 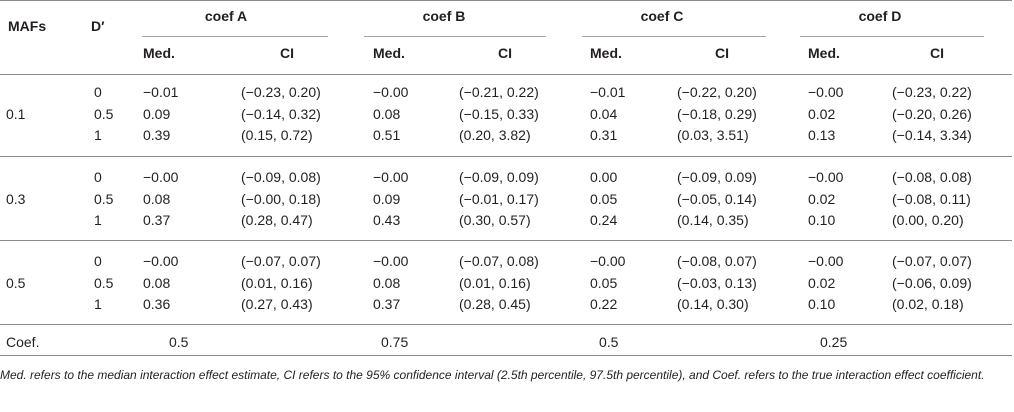 What do you see at coordinates (444, 16) in the screenshot?
I see `group-header-coef-b: coef B` at bounding box center [444, 16].